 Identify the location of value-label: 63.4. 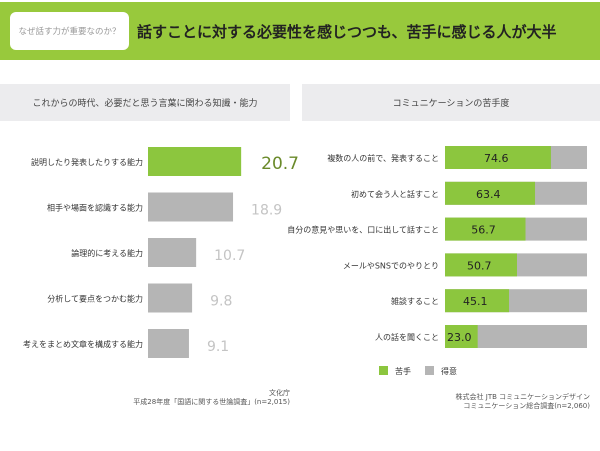
(488, 194).